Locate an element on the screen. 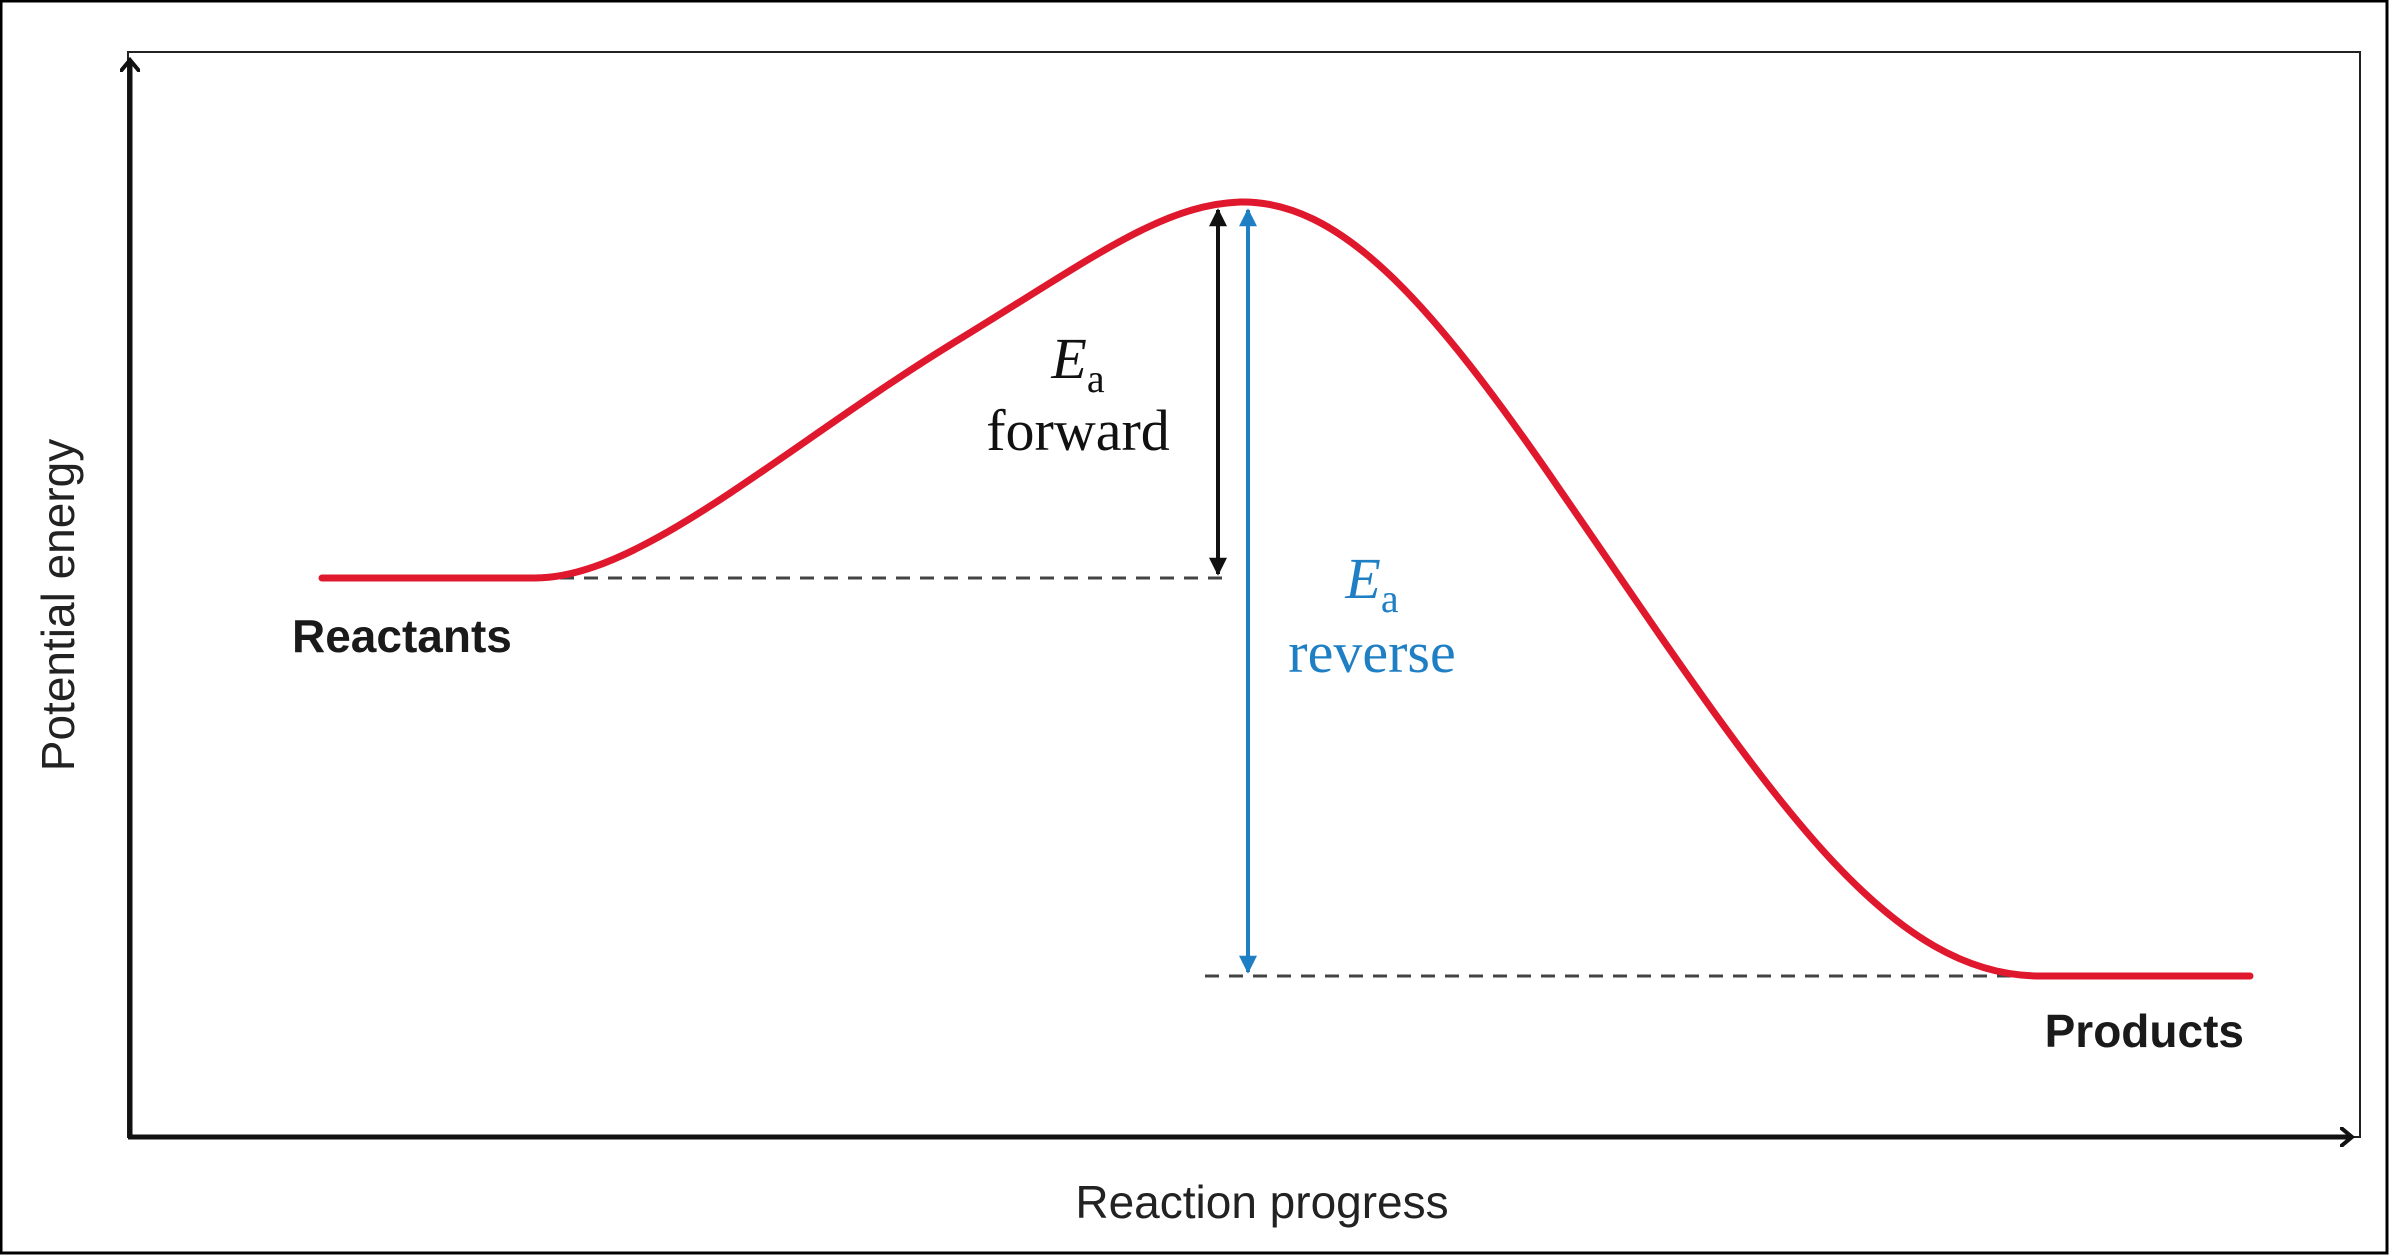 The height and width of the screenshot is (1256, 2390). ea-forward-subscript: a is located at coordinates (1096, 378).